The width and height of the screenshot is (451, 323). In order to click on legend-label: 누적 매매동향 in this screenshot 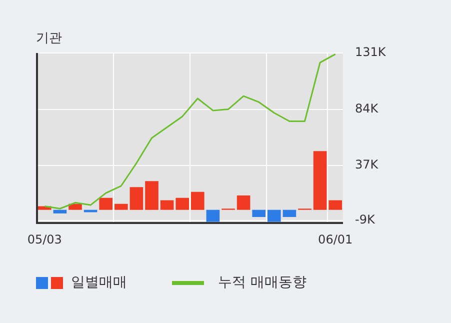, I will do `click(262, 282)`.